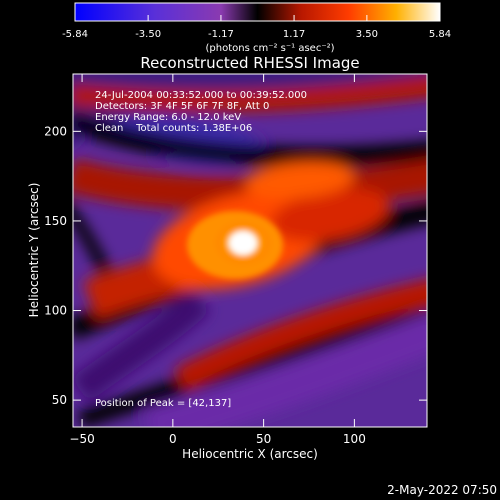  Describe the element at coordinates (257, 12) in the screenshot. I see `colorbar` at that location.